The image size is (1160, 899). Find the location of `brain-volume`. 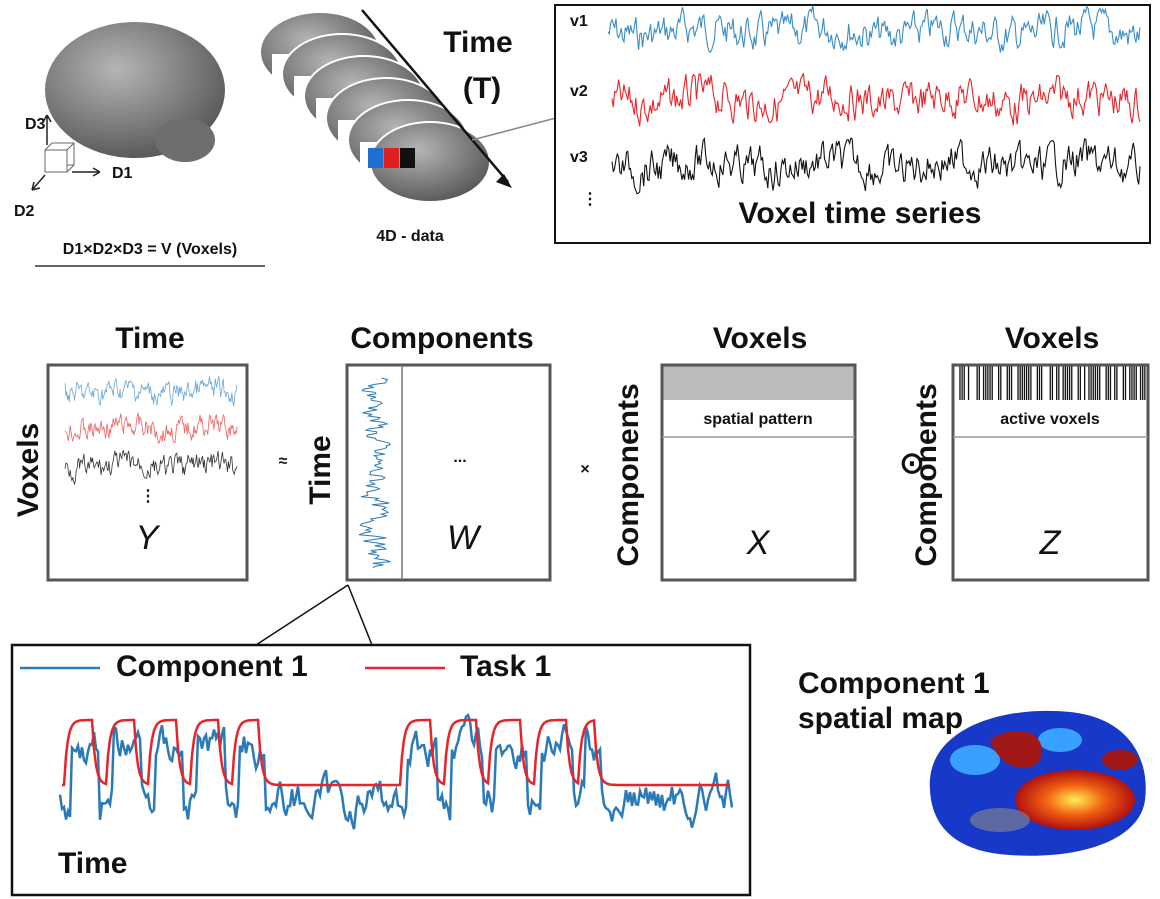

brain-volume is located at coordinates (128, 106).